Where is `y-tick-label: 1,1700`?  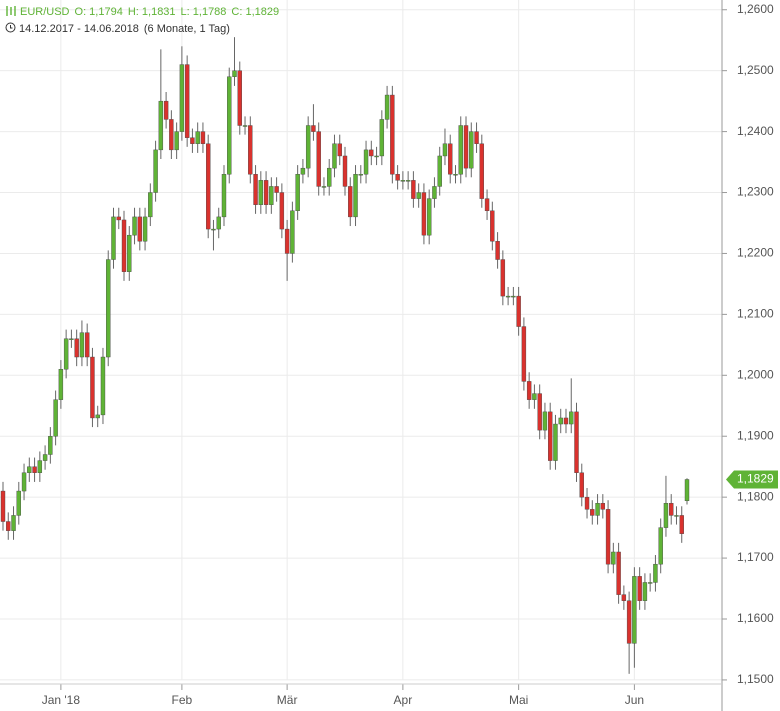
y-tick-label: 1,1700 is located at coordinates (755, 557).